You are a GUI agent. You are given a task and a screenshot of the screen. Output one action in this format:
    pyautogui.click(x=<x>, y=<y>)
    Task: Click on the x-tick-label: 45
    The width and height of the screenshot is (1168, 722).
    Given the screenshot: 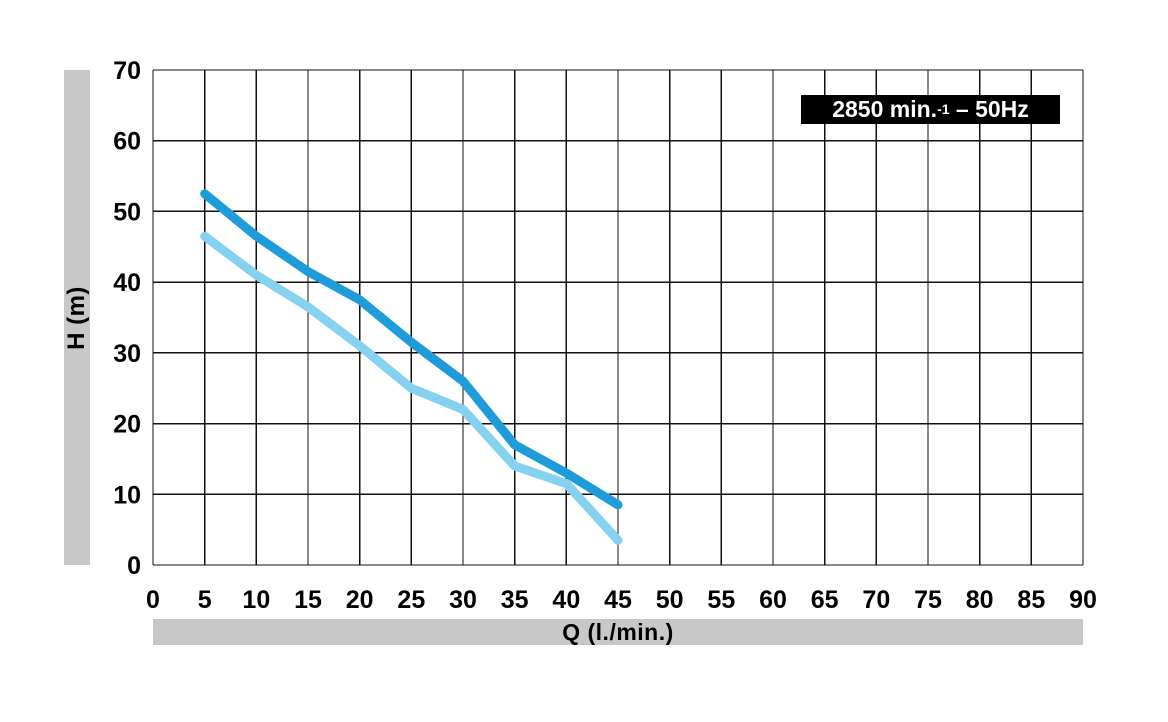 What is the action you would take?
    pyautogui.click(x=618, y=600)
    